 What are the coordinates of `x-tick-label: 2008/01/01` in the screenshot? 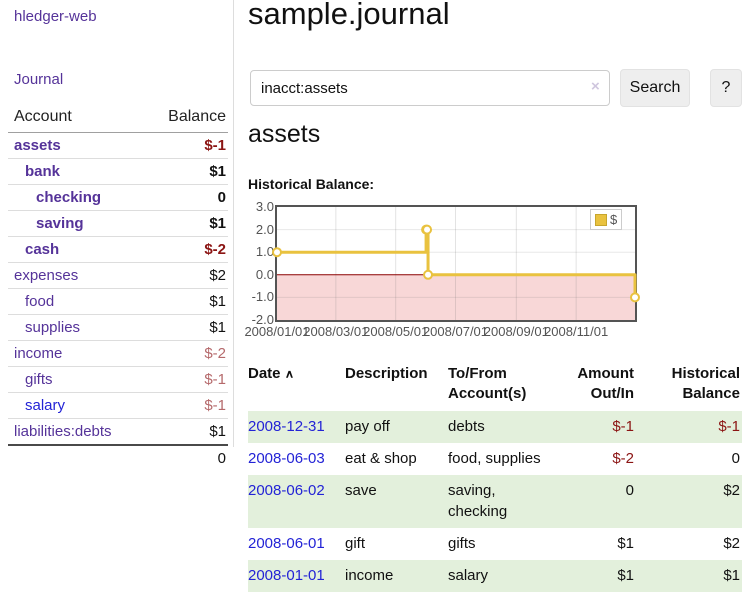 It's located at (277, 331).